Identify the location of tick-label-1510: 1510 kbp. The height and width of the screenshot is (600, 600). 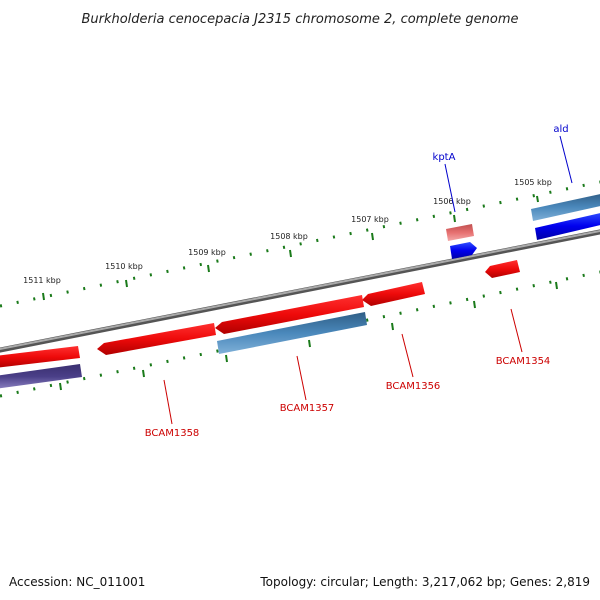
(124, 266).